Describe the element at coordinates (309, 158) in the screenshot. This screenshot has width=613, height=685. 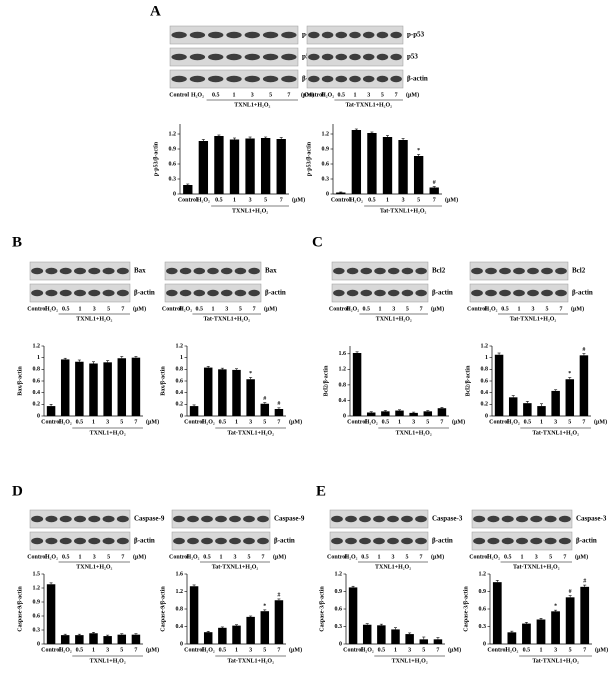
I see `y-axis-label: p-p53/β-actin` at that location.